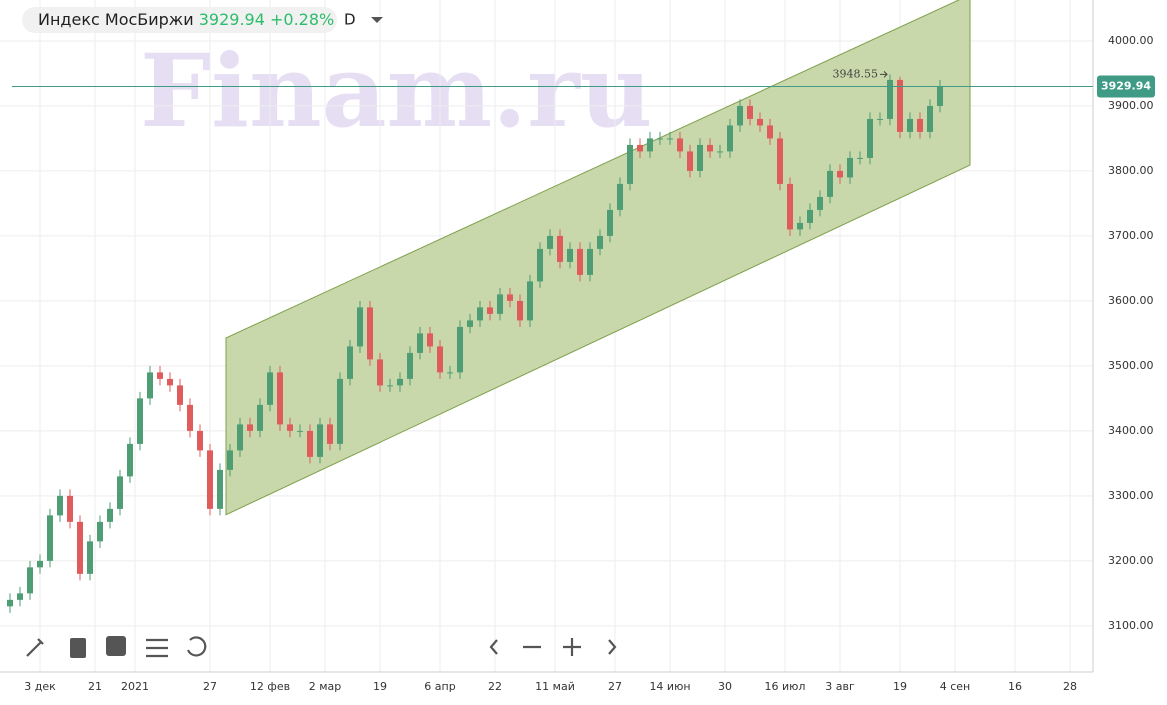 The image size is (1167, 705). I want to click on list-tool, so click(78, 648).